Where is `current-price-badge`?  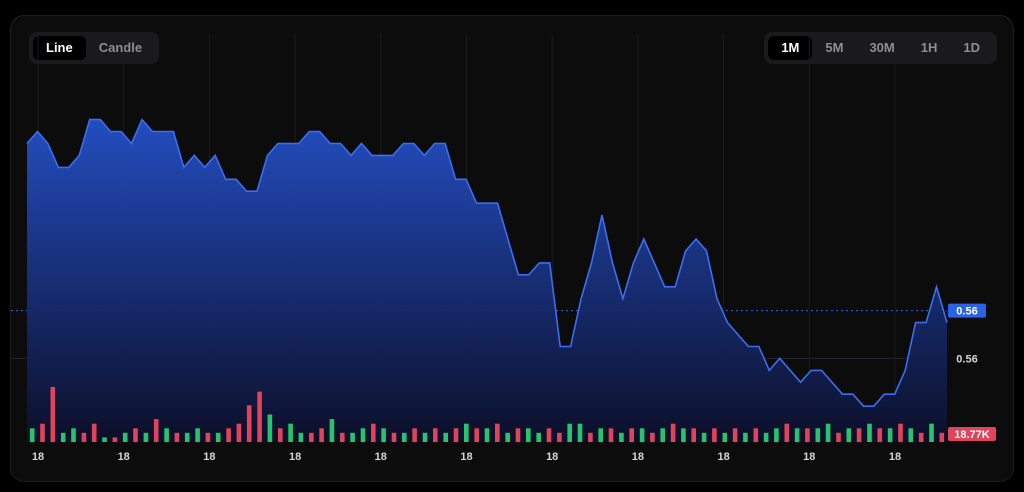
current-price-badge is located at coordinates (967, 310).